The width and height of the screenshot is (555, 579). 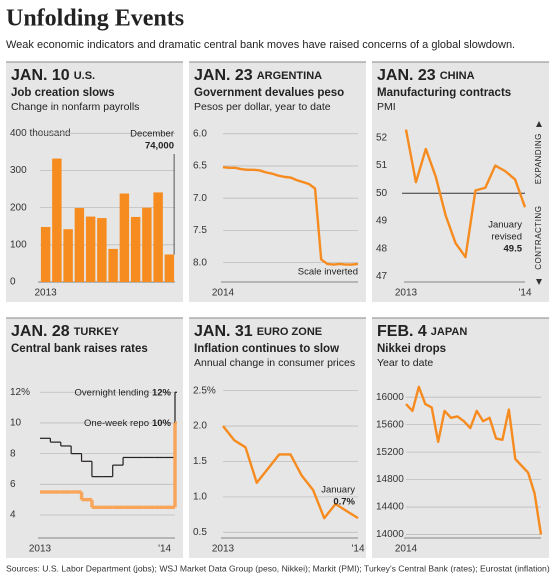 I want to click on chart-subtitle: PMI, so click(x=386, y=107).